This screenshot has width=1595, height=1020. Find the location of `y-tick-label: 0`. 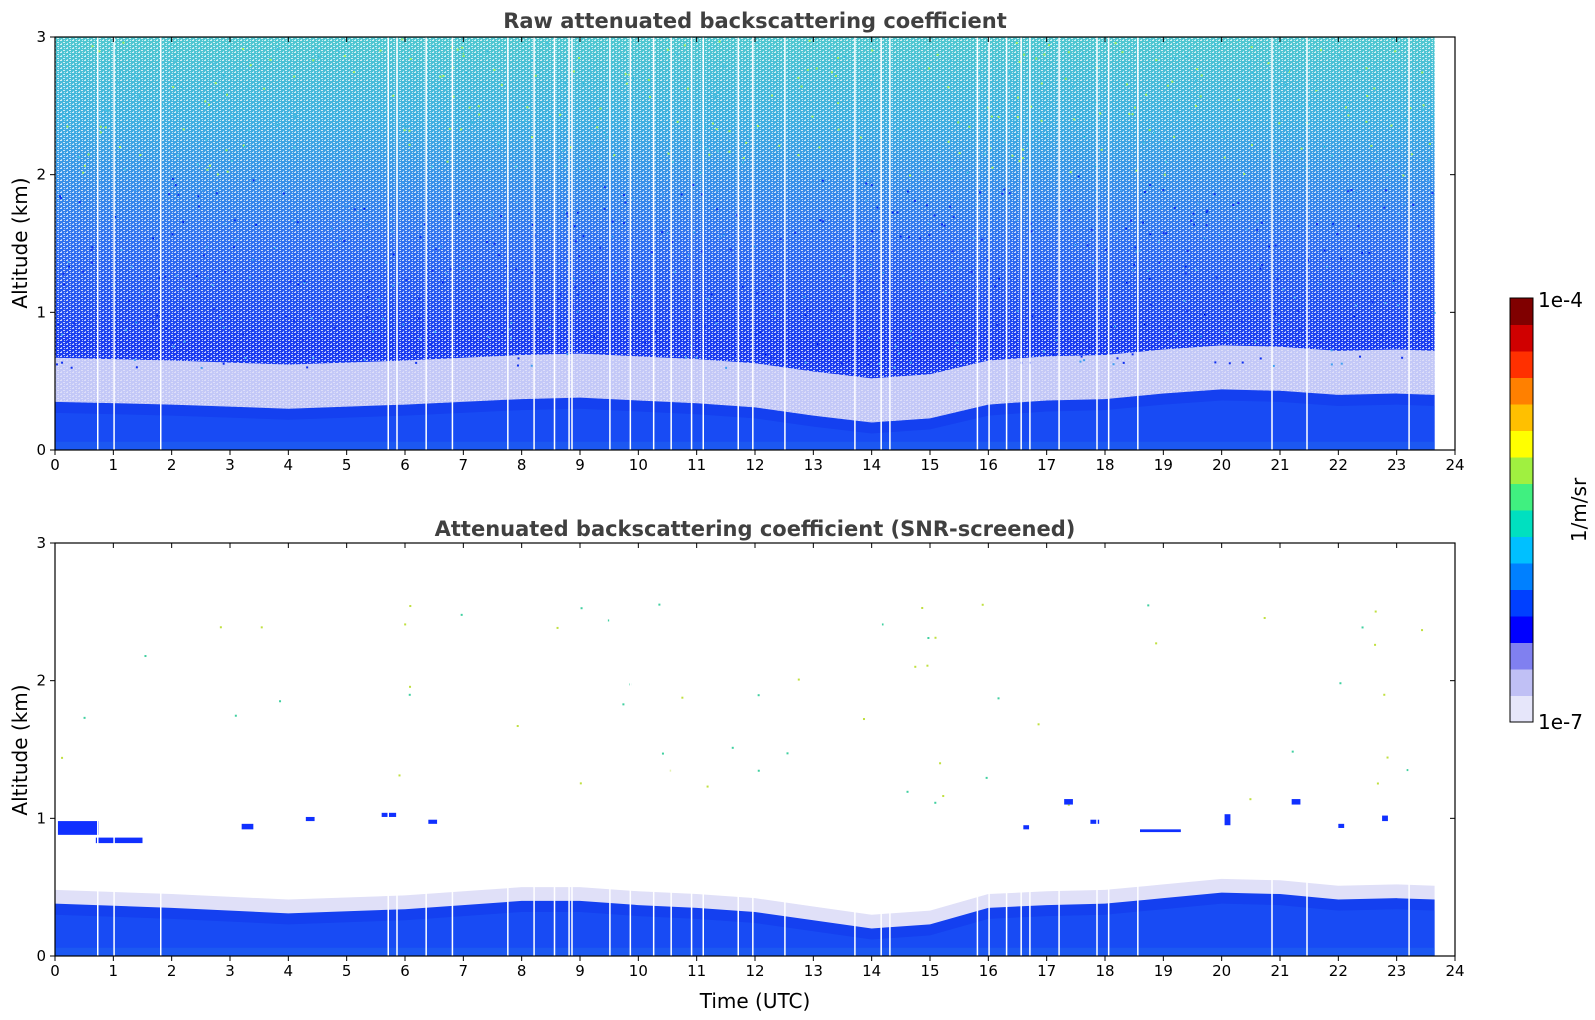

y-tick-label: 0 is located at coordinates (41, 956).